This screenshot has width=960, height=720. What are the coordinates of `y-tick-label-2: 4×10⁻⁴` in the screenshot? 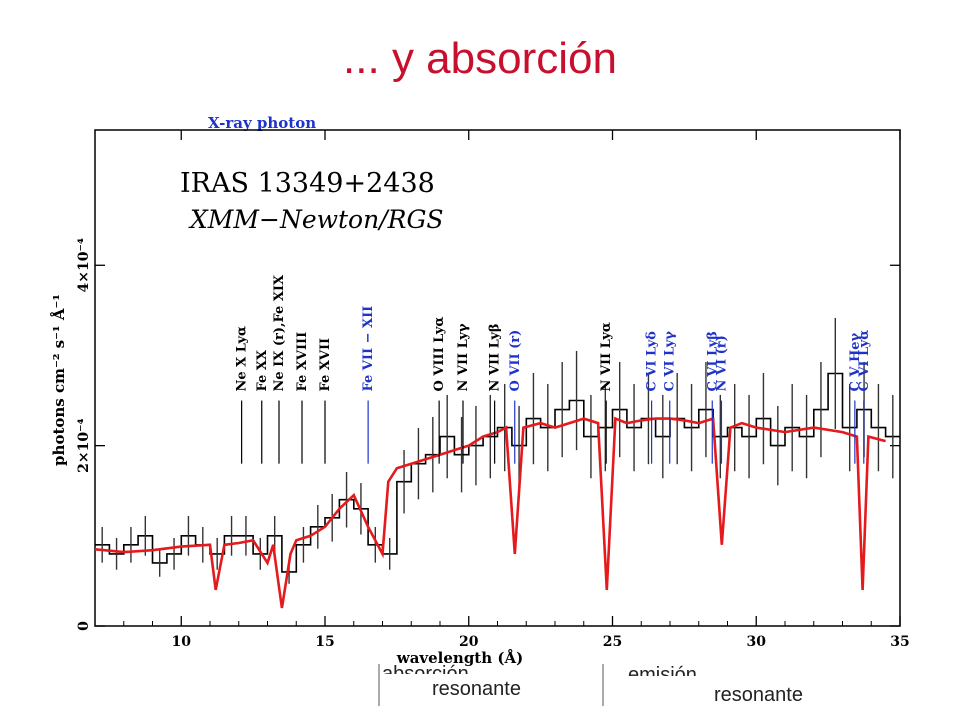 It's located at (84, 265).